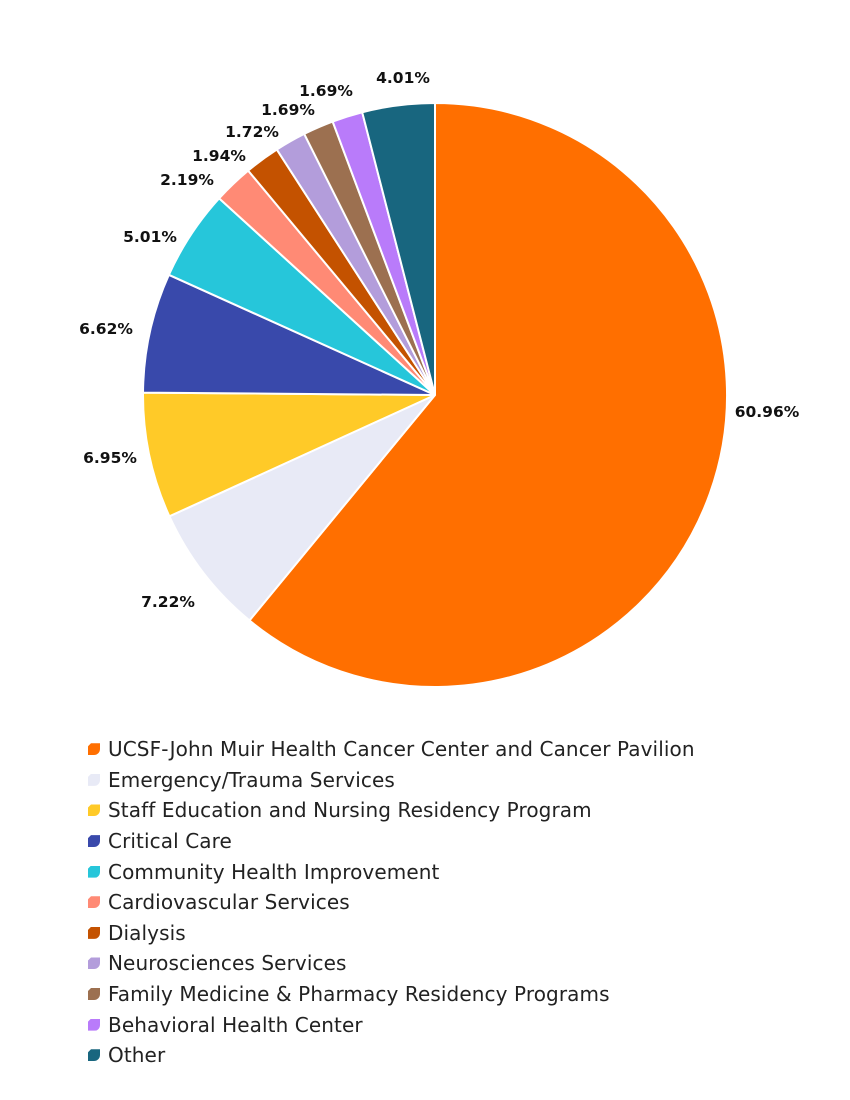  Describe the element at coordinates (391, 963) in the screenshot. I see `legend-item: Neurosciences Services` at that location.